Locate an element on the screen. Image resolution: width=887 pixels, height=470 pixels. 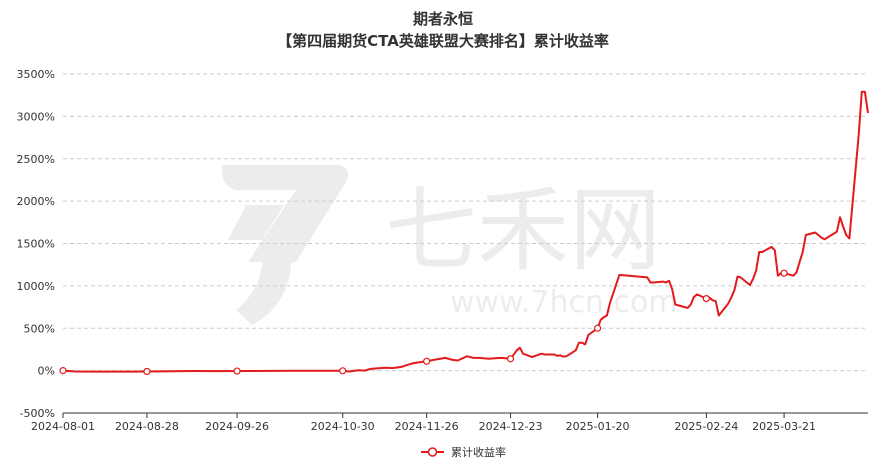
y-tick-label: 3500% is located at coordinates (36, 74).